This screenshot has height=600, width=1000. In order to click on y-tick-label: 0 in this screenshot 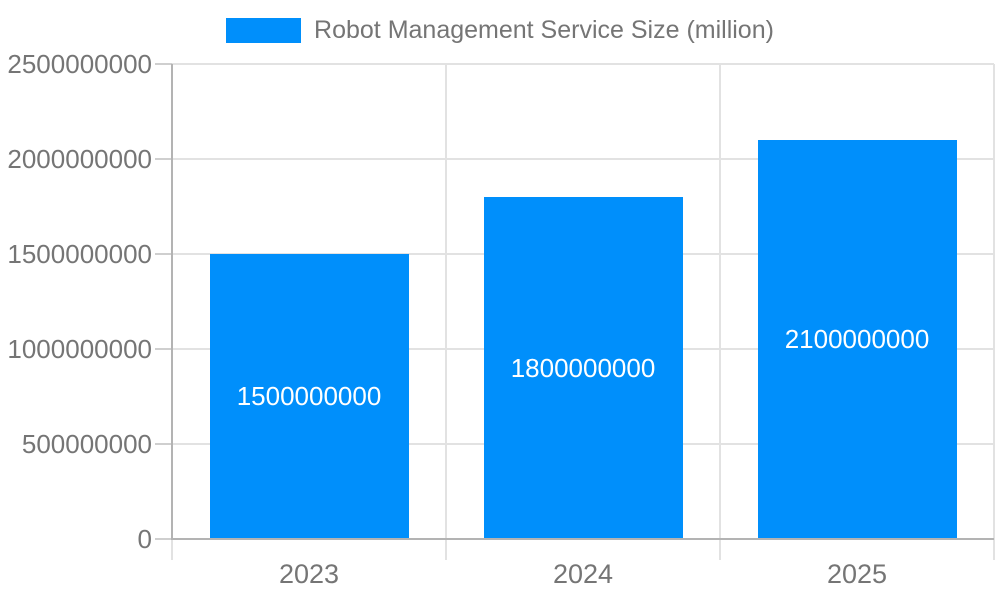, I will do `click(144, 539)`.